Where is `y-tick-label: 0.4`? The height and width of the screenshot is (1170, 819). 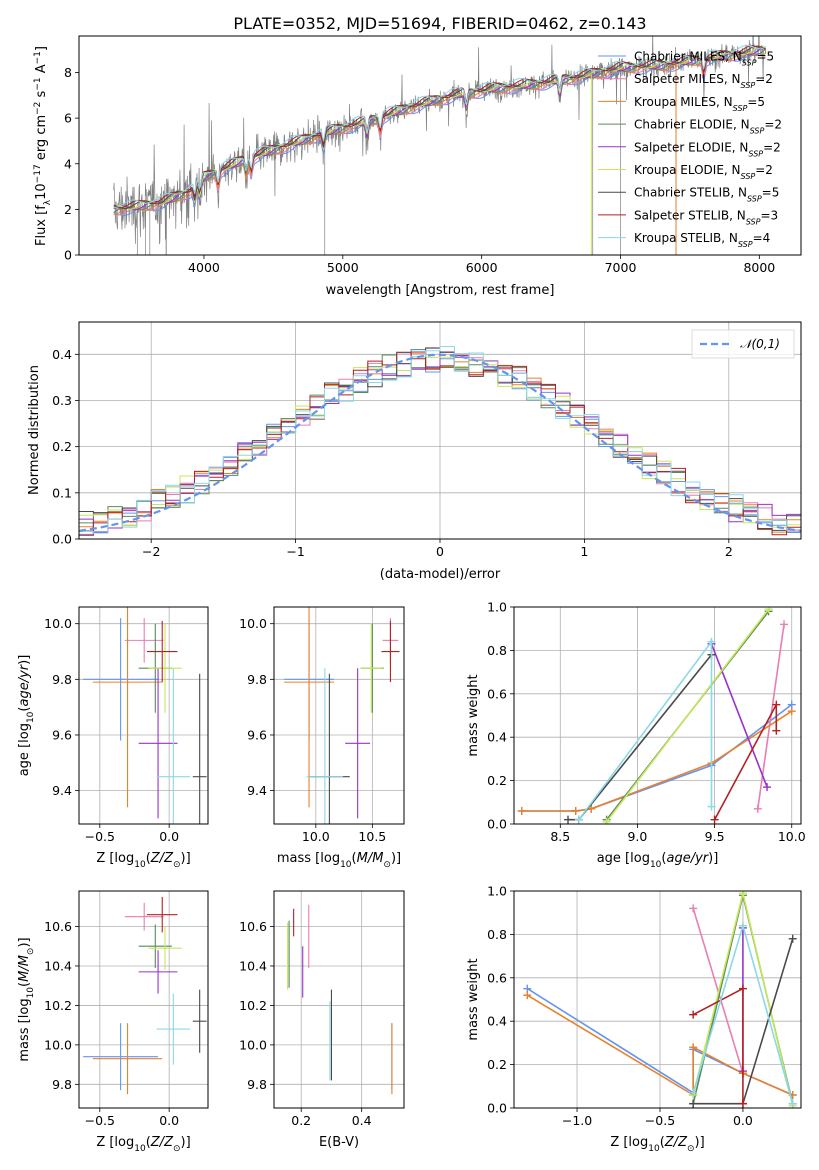 y-tick-label: 0.4 is located at coordinates (497, 1021).